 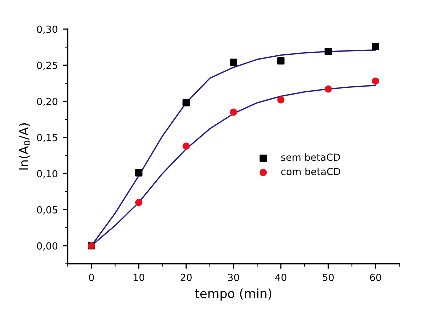 I want to click on y-tick-label: 0,15, so click(x=47, y=138).